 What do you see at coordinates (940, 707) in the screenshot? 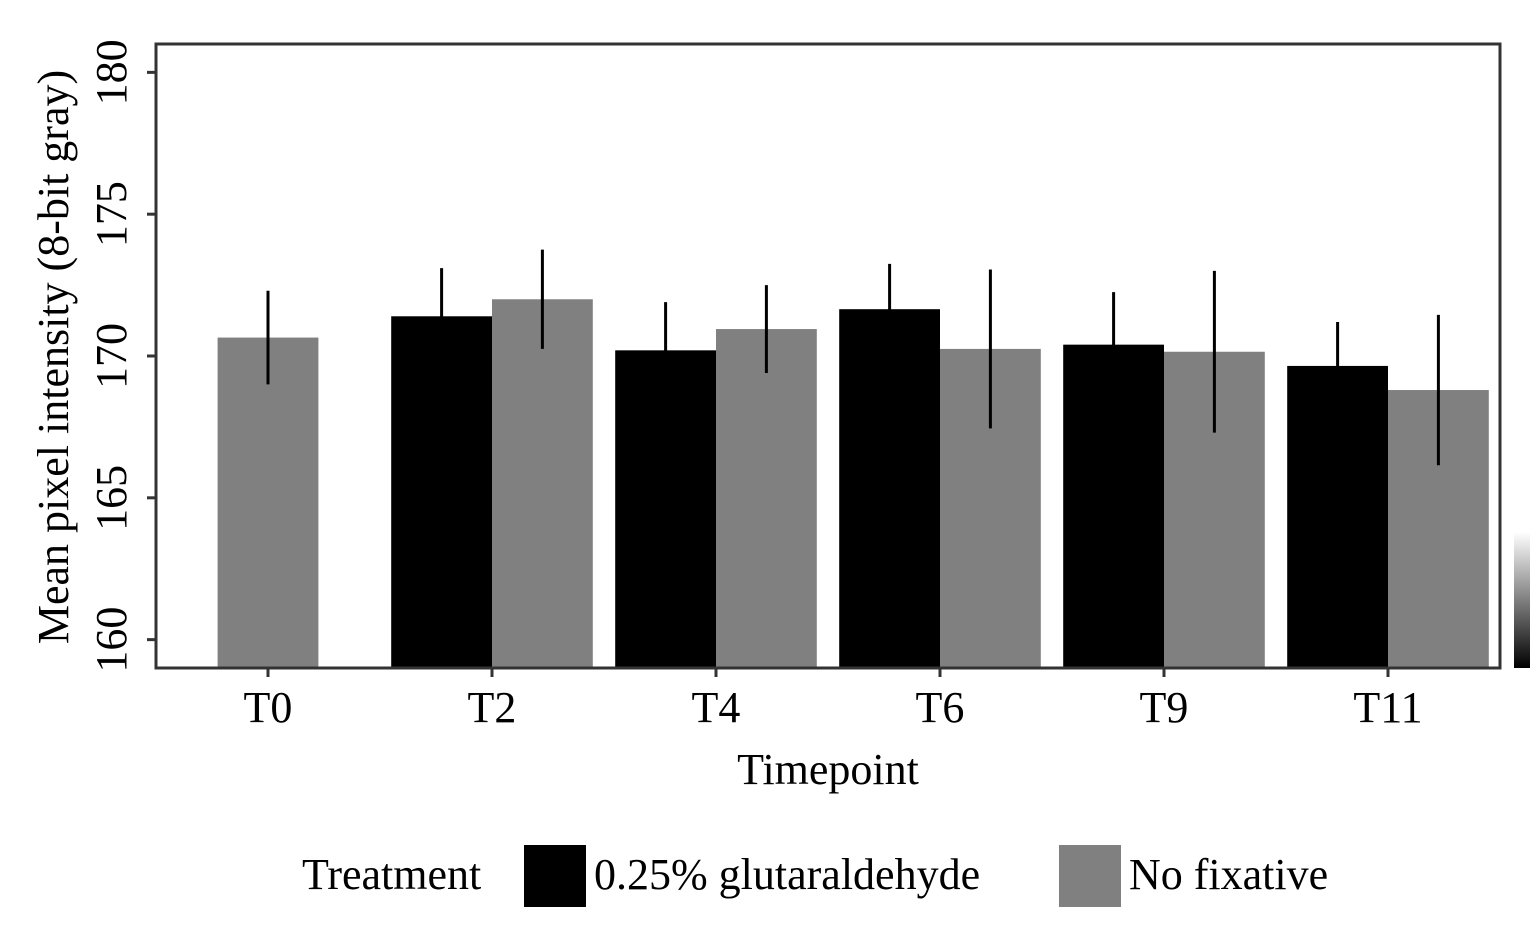
I see `x-tick-label: T6` at bounding box center [940, 707].